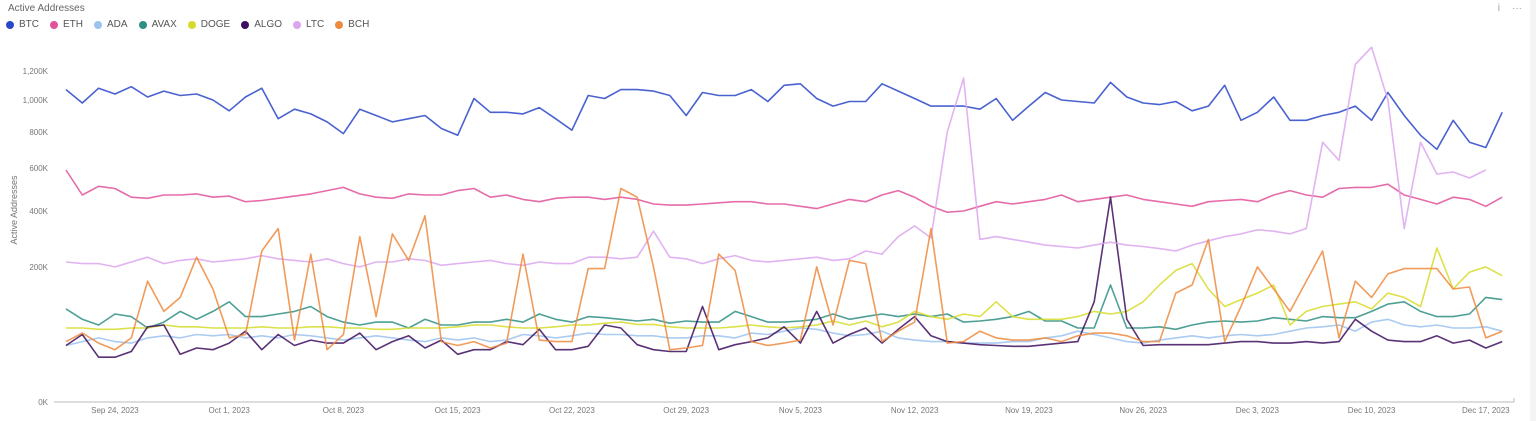 This screenshot has height=421, width=1536. Describe the element at coordinates (164, 24) in the screenshot. I see `legend-label: AVAX` at that location.